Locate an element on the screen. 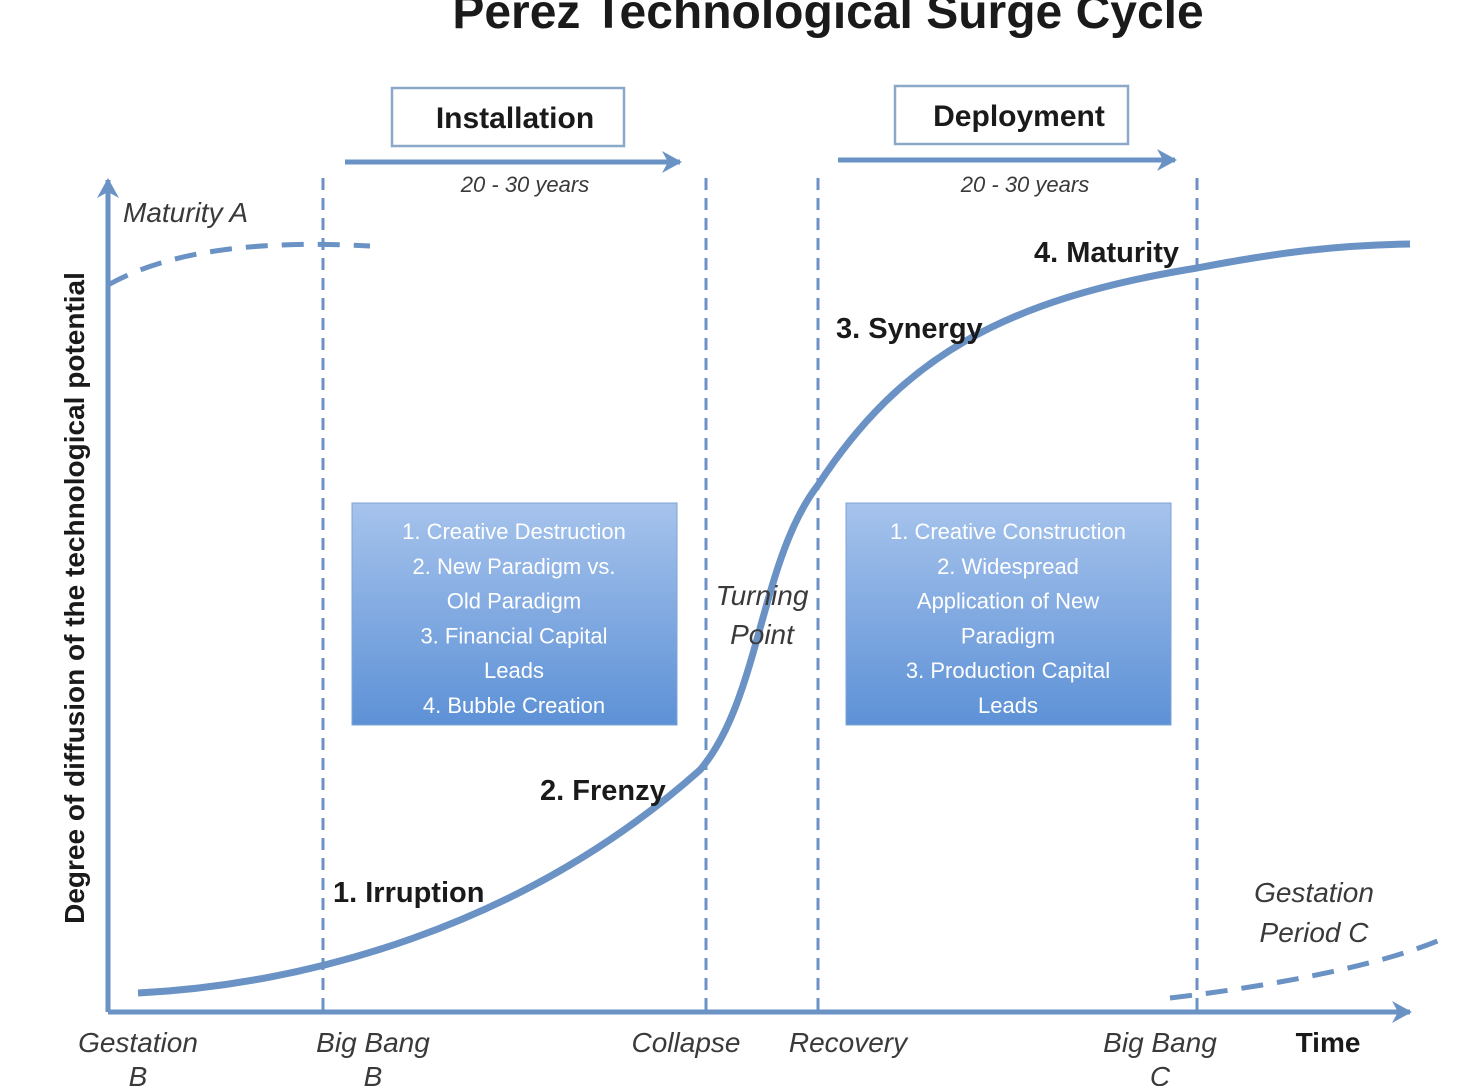 The width and height of the screenshot is (1482, 1086). stage-label: 1. Irruption is located at coordinates (408, 893).